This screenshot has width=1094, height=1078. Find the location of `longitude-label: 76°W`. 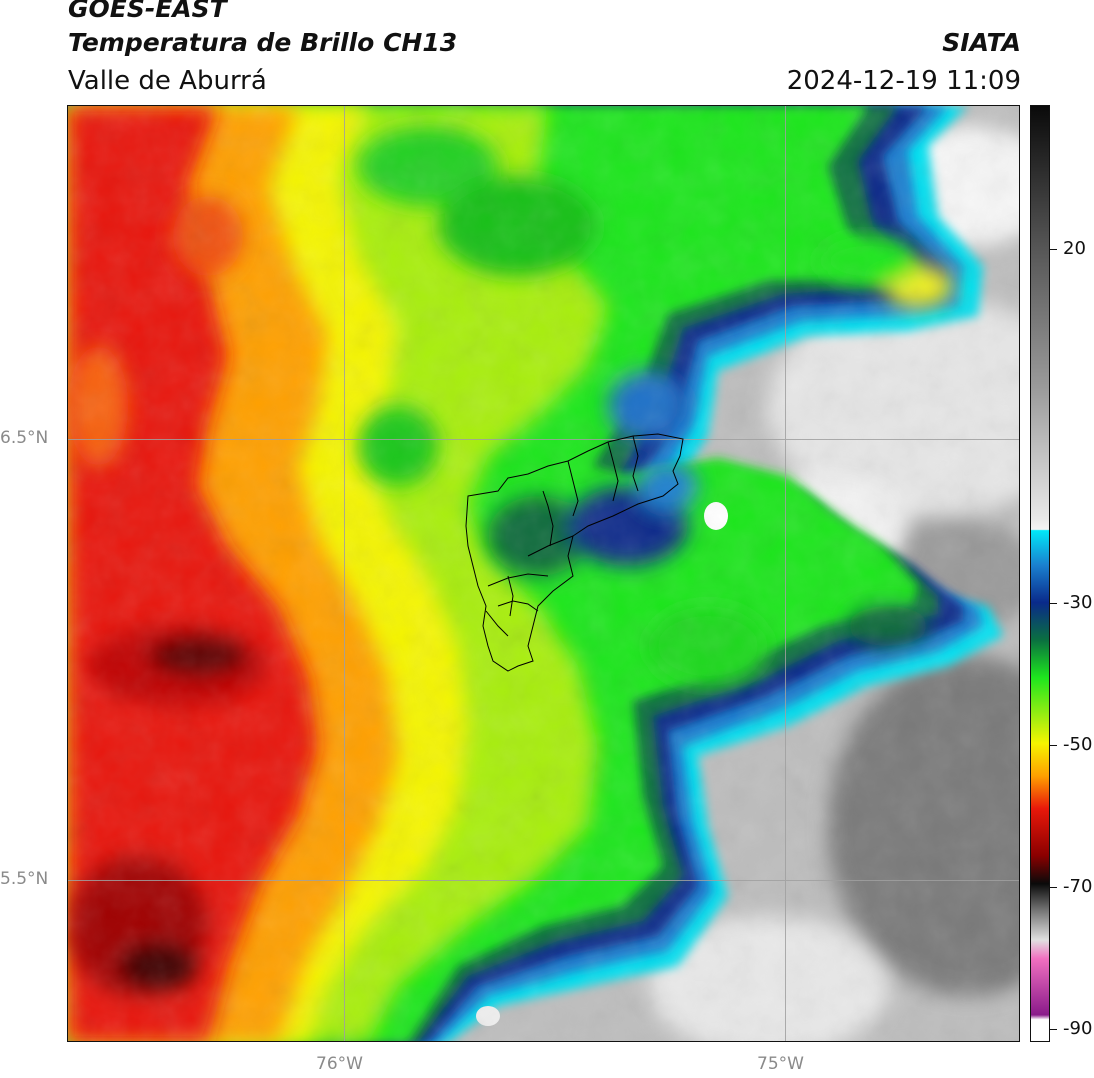

longitude-label: 76°W is located at coordinates (339, 1064).